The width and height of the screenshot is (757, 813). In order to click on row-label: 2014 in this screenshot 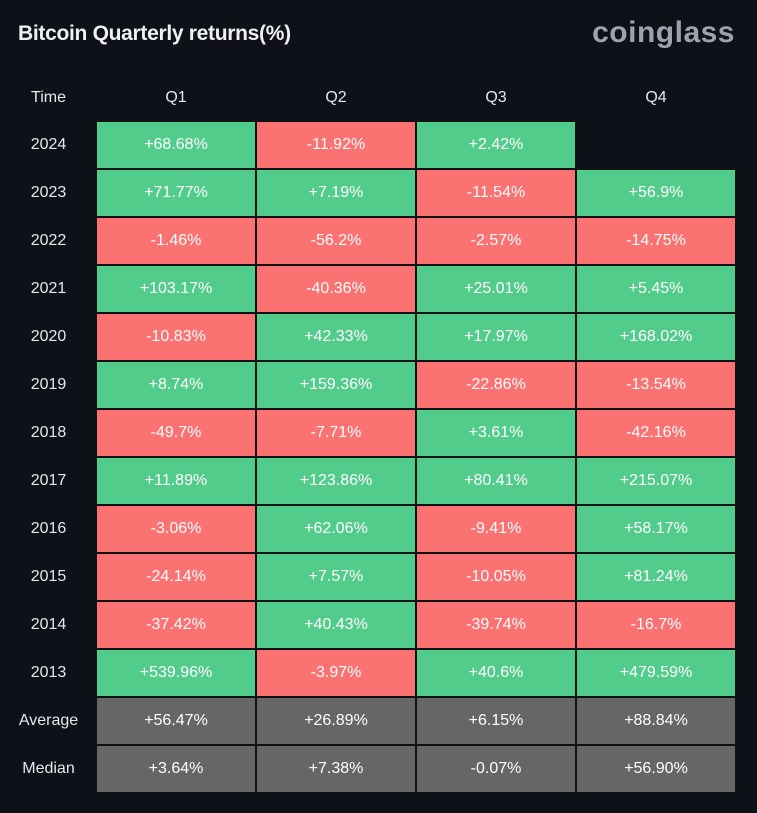, I will do `click(48, 624)`.